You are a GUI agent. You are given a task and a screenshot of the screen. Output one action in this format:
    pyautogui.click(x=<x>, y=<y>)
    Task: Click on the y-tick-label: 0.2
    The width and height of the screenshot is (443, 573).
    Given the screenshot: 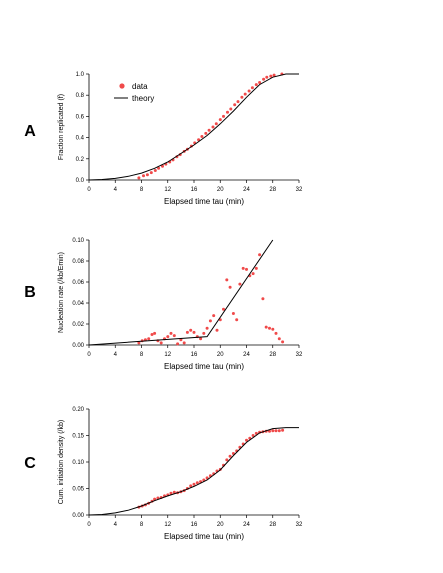 What is the action you would take?
    pyautogui.click(x=80, y=160)
    